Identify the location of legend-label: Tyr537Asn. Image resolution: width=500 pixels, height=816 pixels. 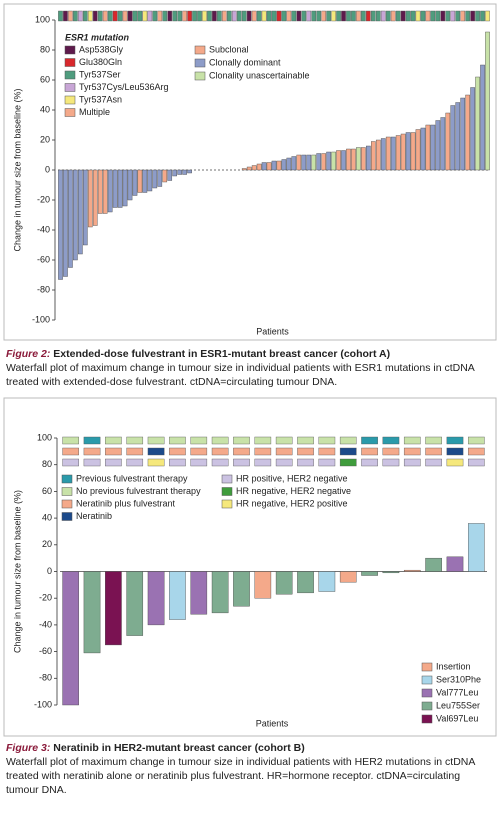
(100, 99).